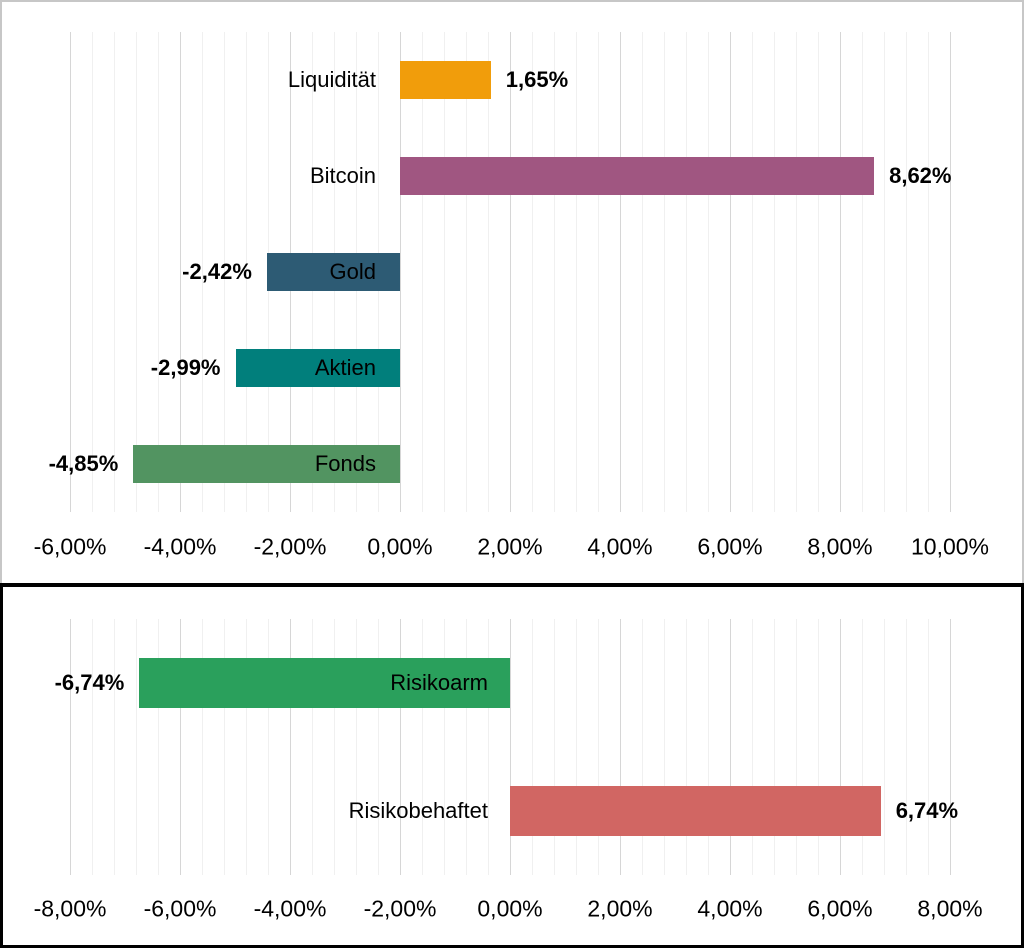 The image size is (1024, 948). Describe the element at coordinates (445, 80) in the screenshot. I see `bar-liquidität` at that location.